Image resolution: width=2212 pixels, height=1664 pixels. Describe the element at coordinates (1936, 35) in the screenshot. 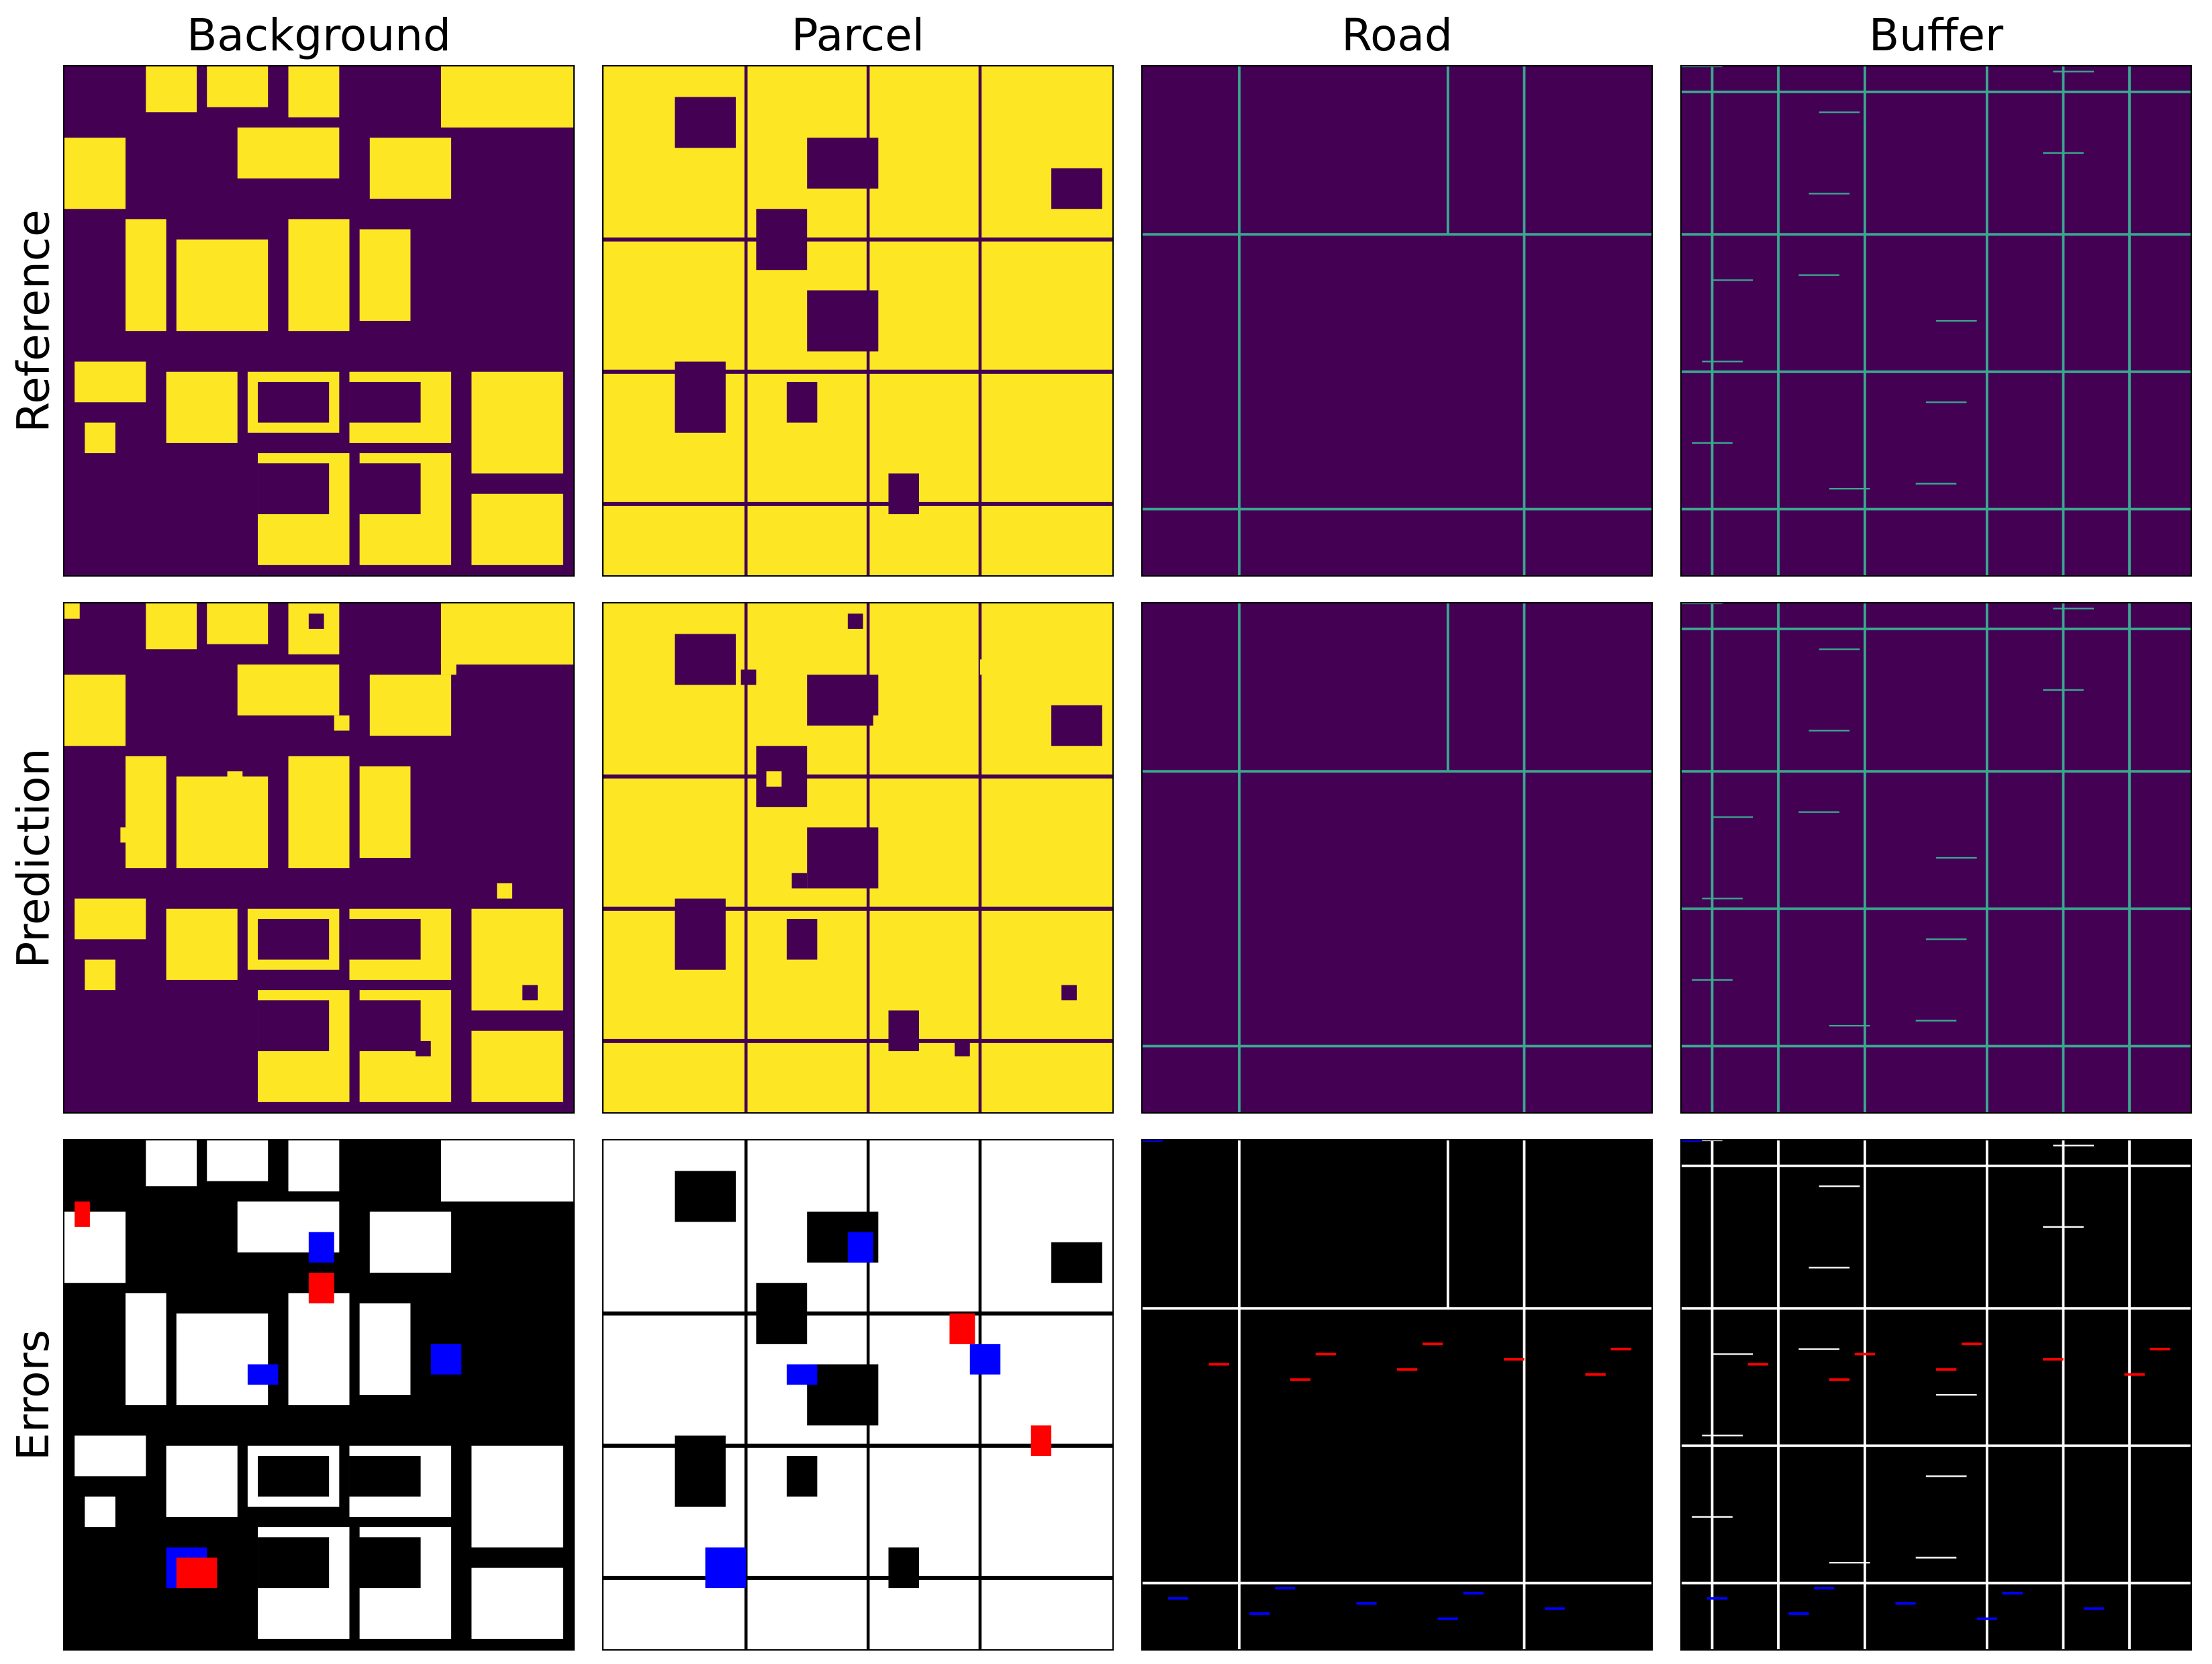

I see `column-title-buffer: Buffer` at that location.